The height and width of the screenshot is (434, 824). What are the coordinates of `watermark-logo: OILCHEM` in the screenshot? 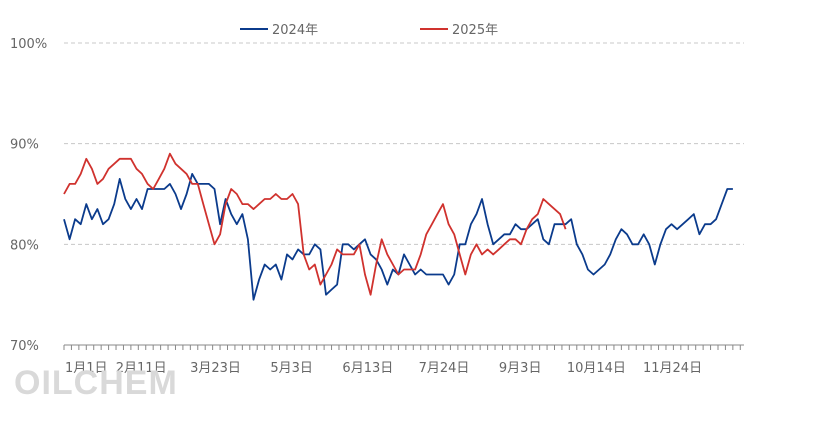 It's located at (96, 383).